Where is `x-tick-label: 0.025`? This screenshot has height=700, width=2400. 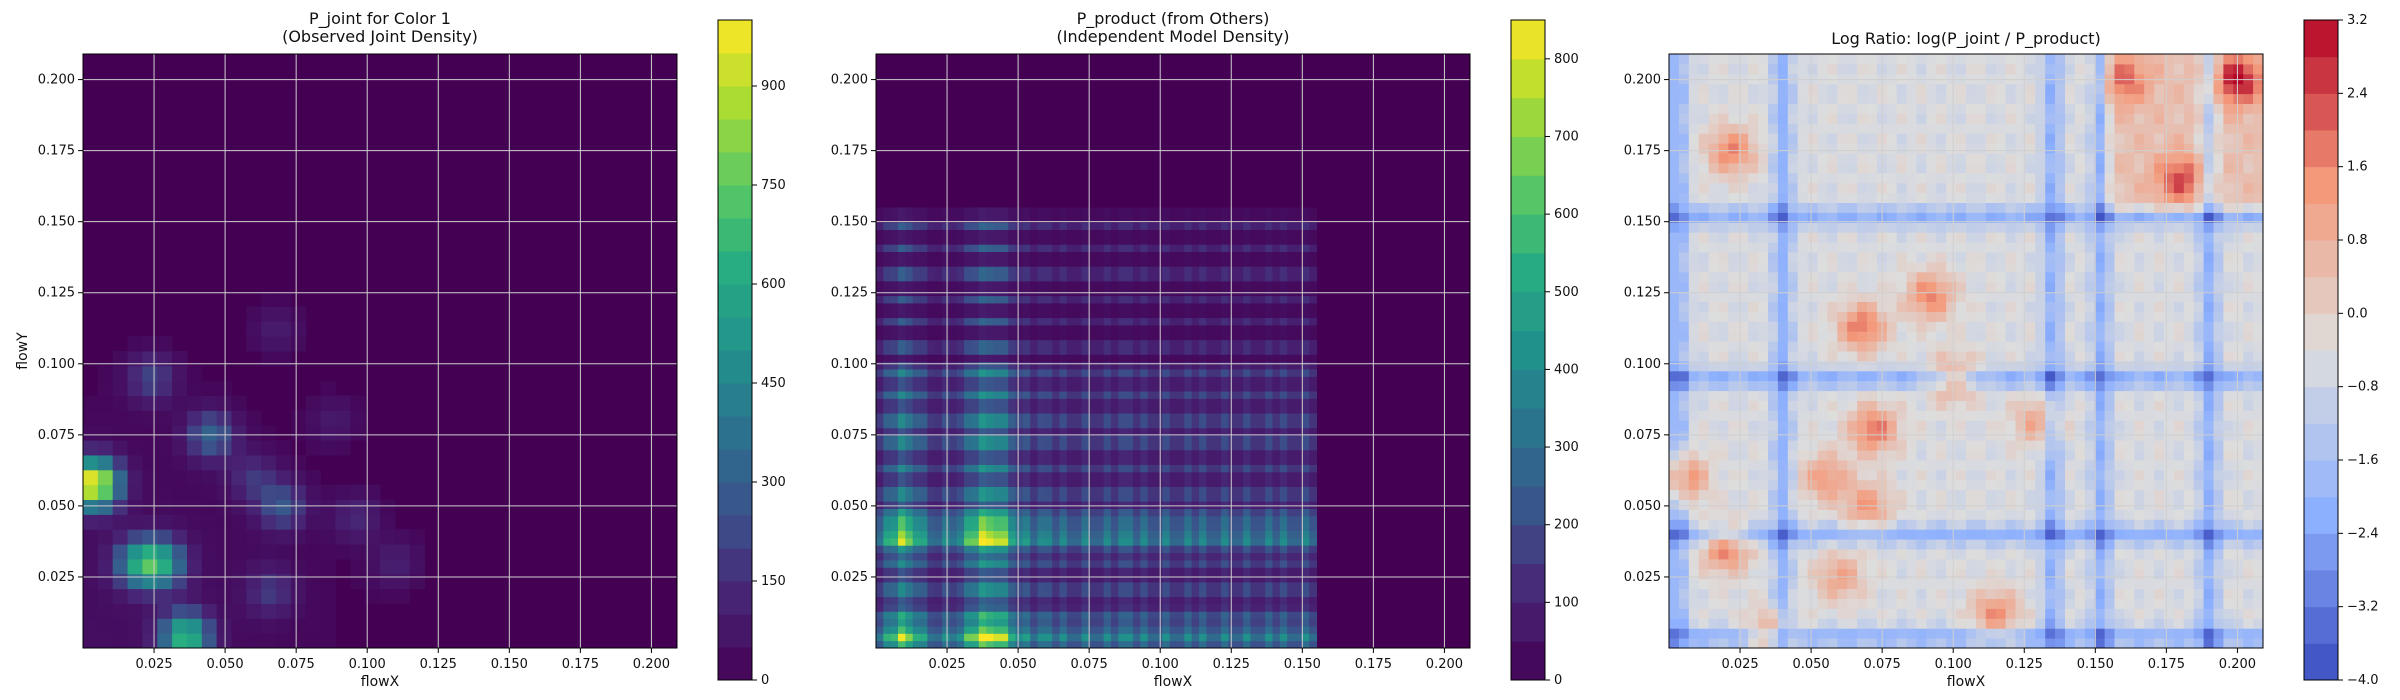
x-tick-label: 0.025 is located at coordinates (153, 664).